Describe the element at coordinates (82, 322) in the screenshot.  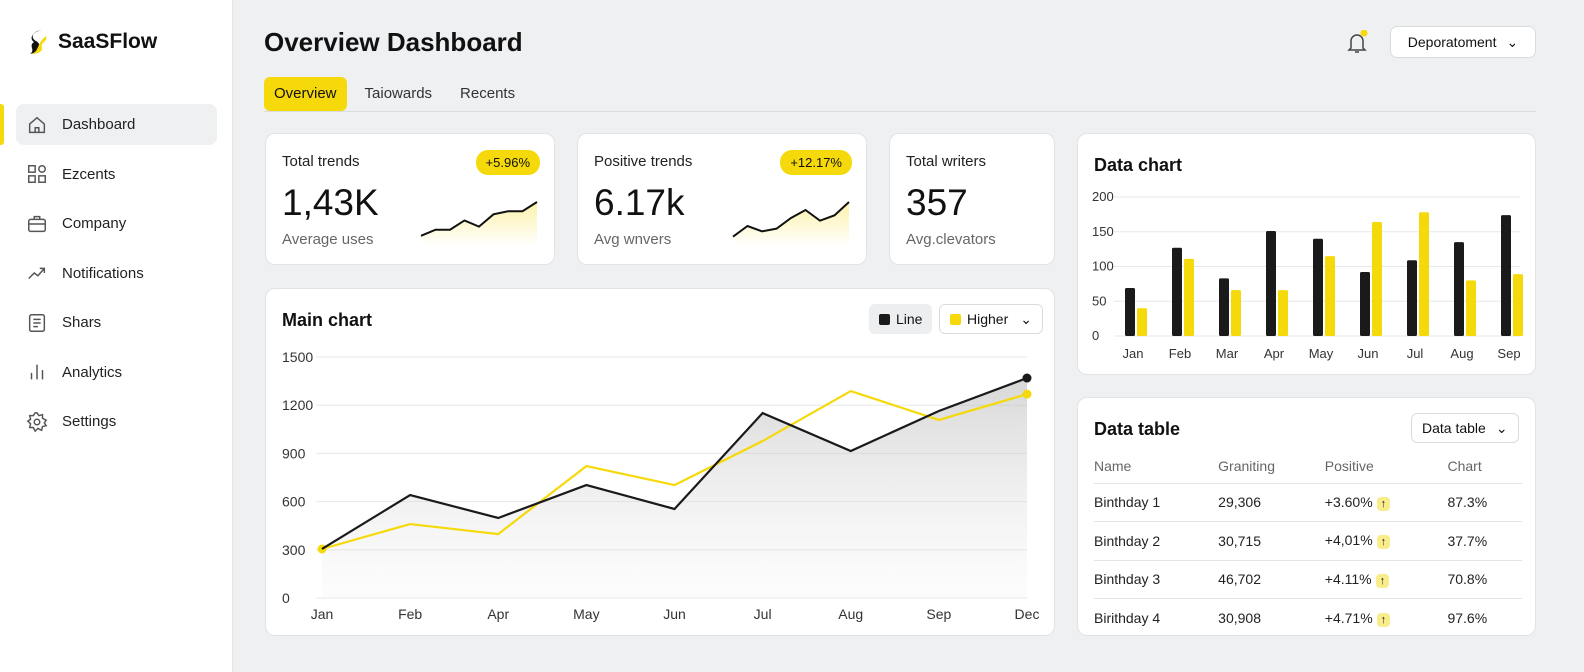
I see `sidebar-item-label: Shars` at that location.